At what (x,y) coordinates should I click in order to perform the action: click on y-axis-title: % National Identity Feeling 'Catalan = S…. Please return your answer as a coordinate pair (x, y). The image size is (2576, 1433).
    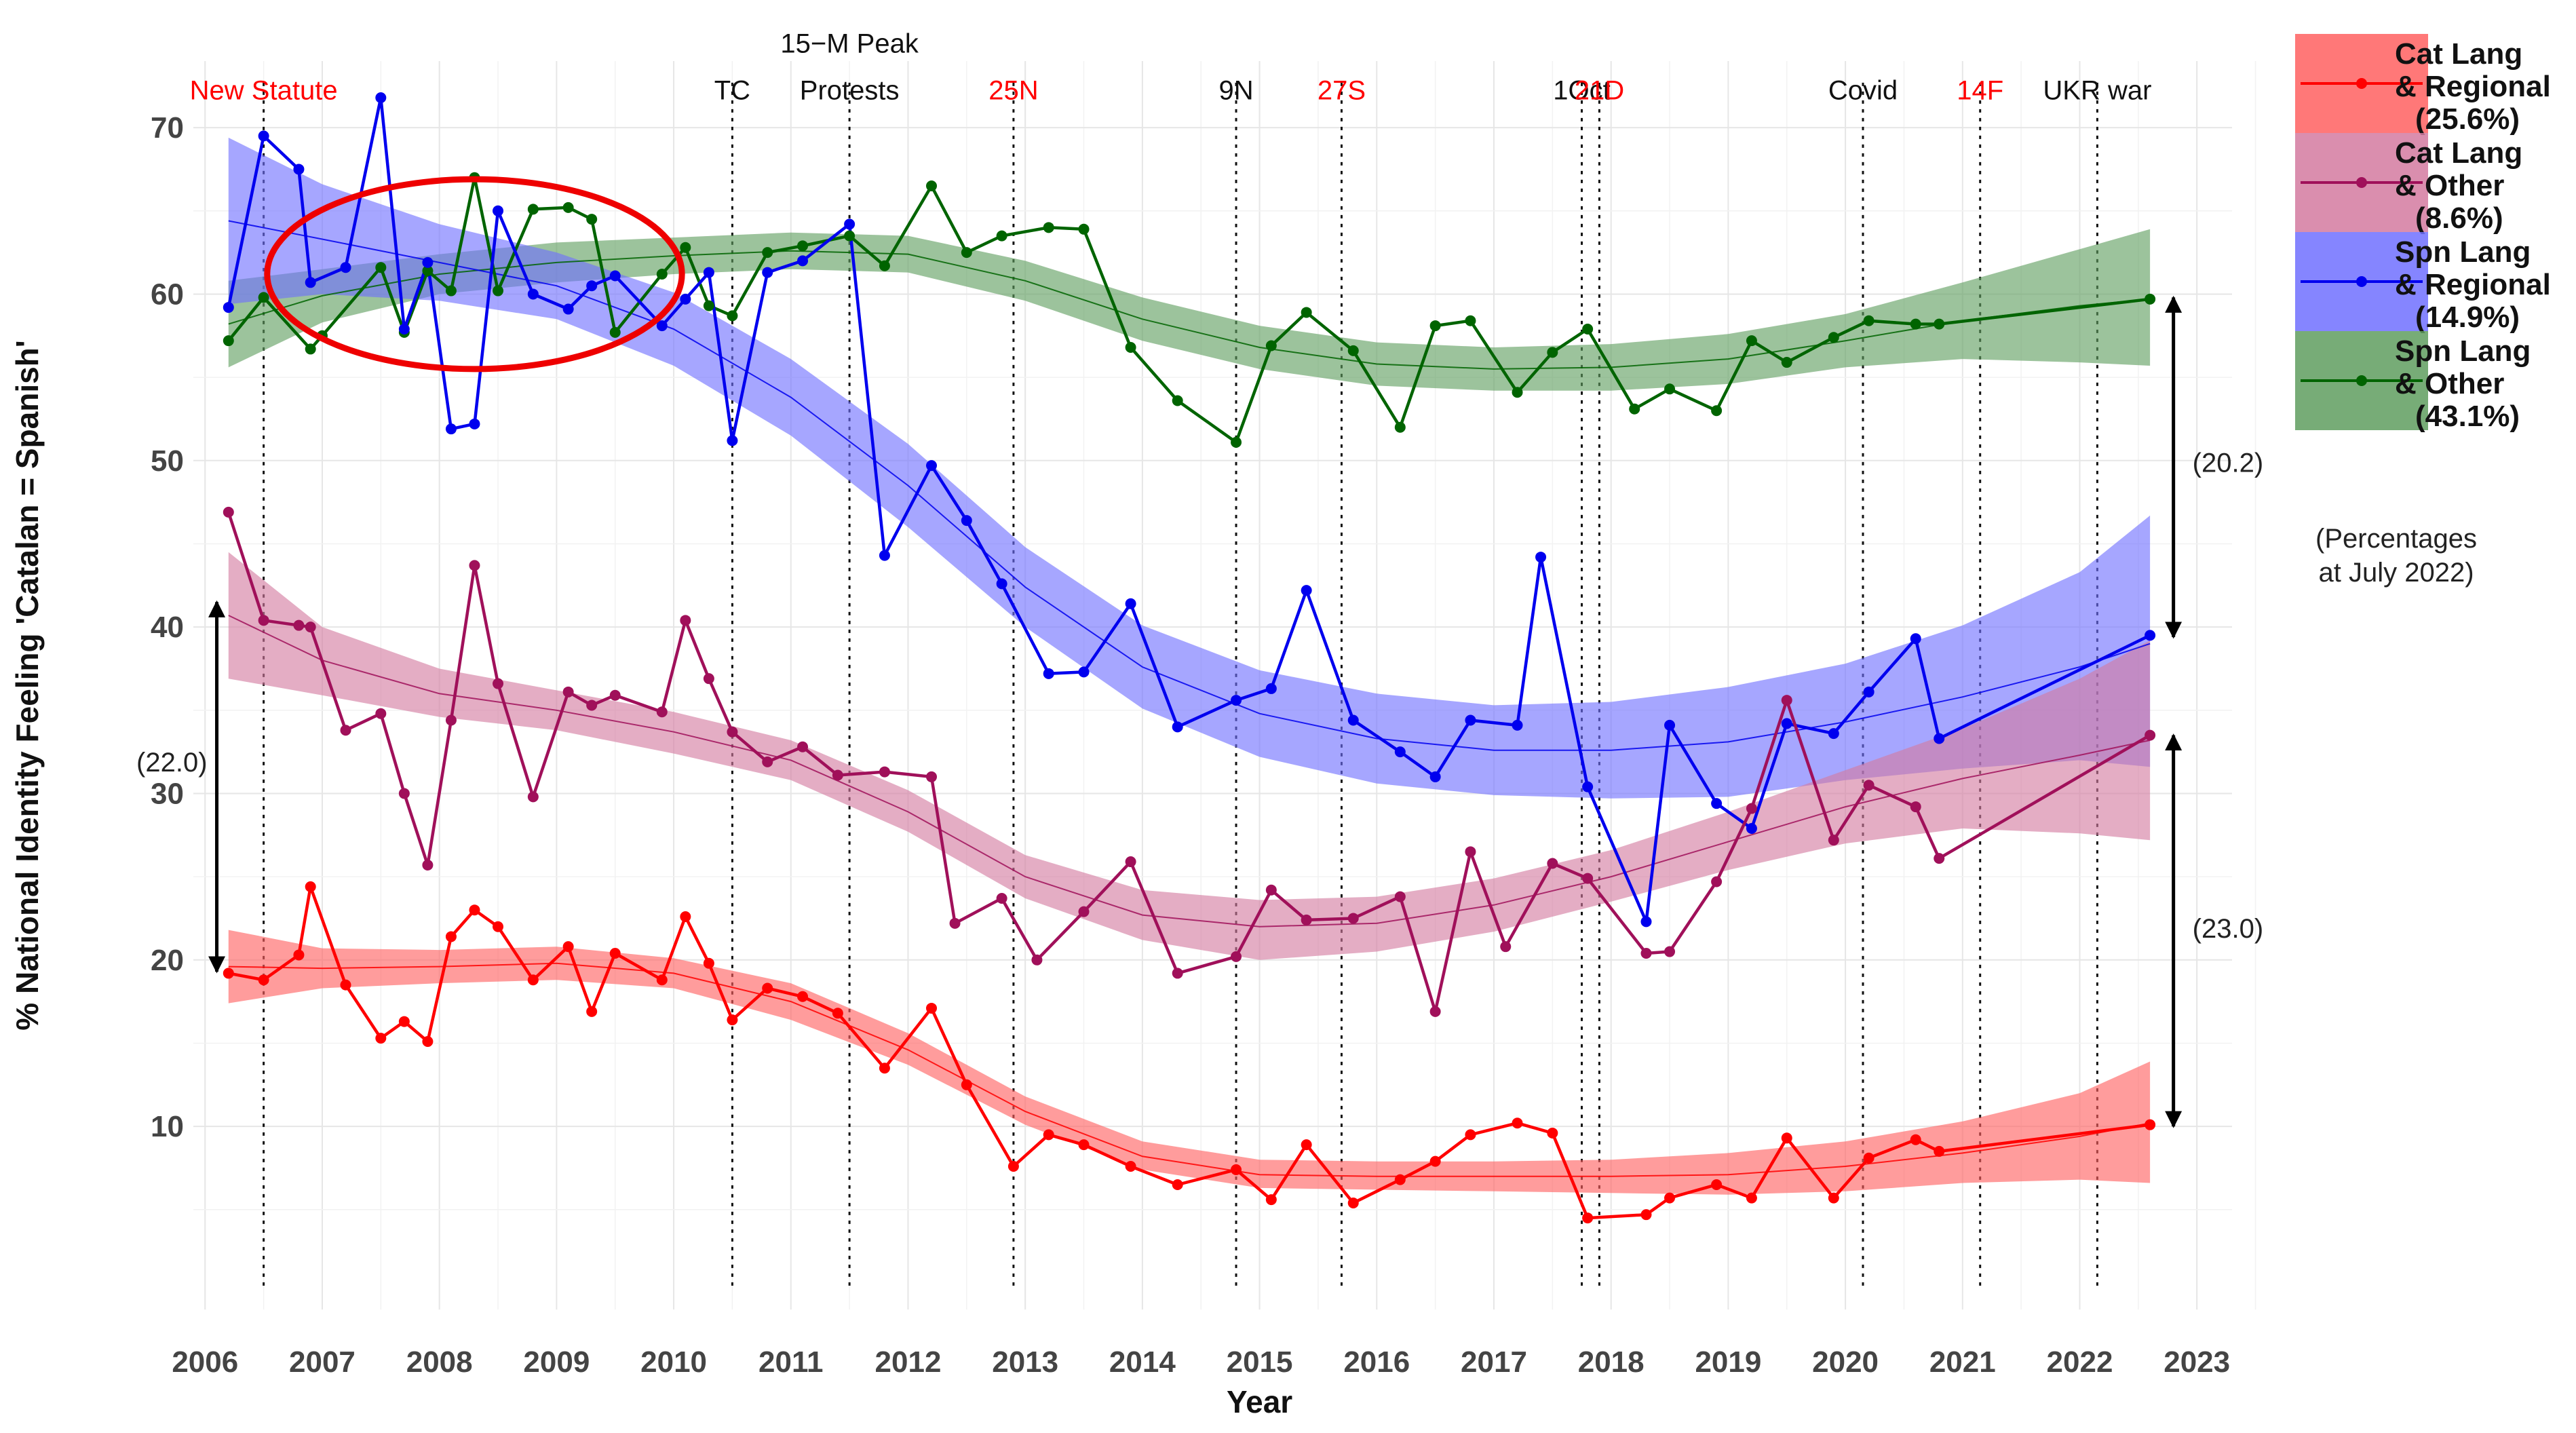
    Looking at the image, I should click on (27, 685).